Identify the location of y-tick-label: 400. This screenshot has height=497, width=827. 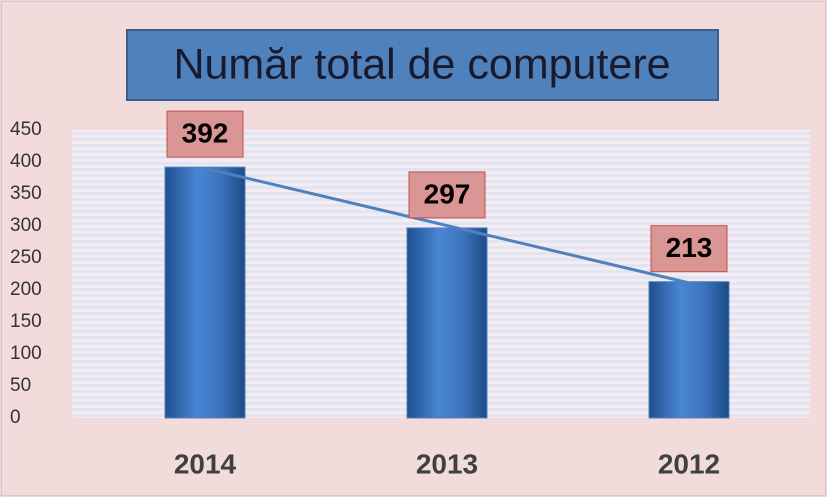
(26, 161).